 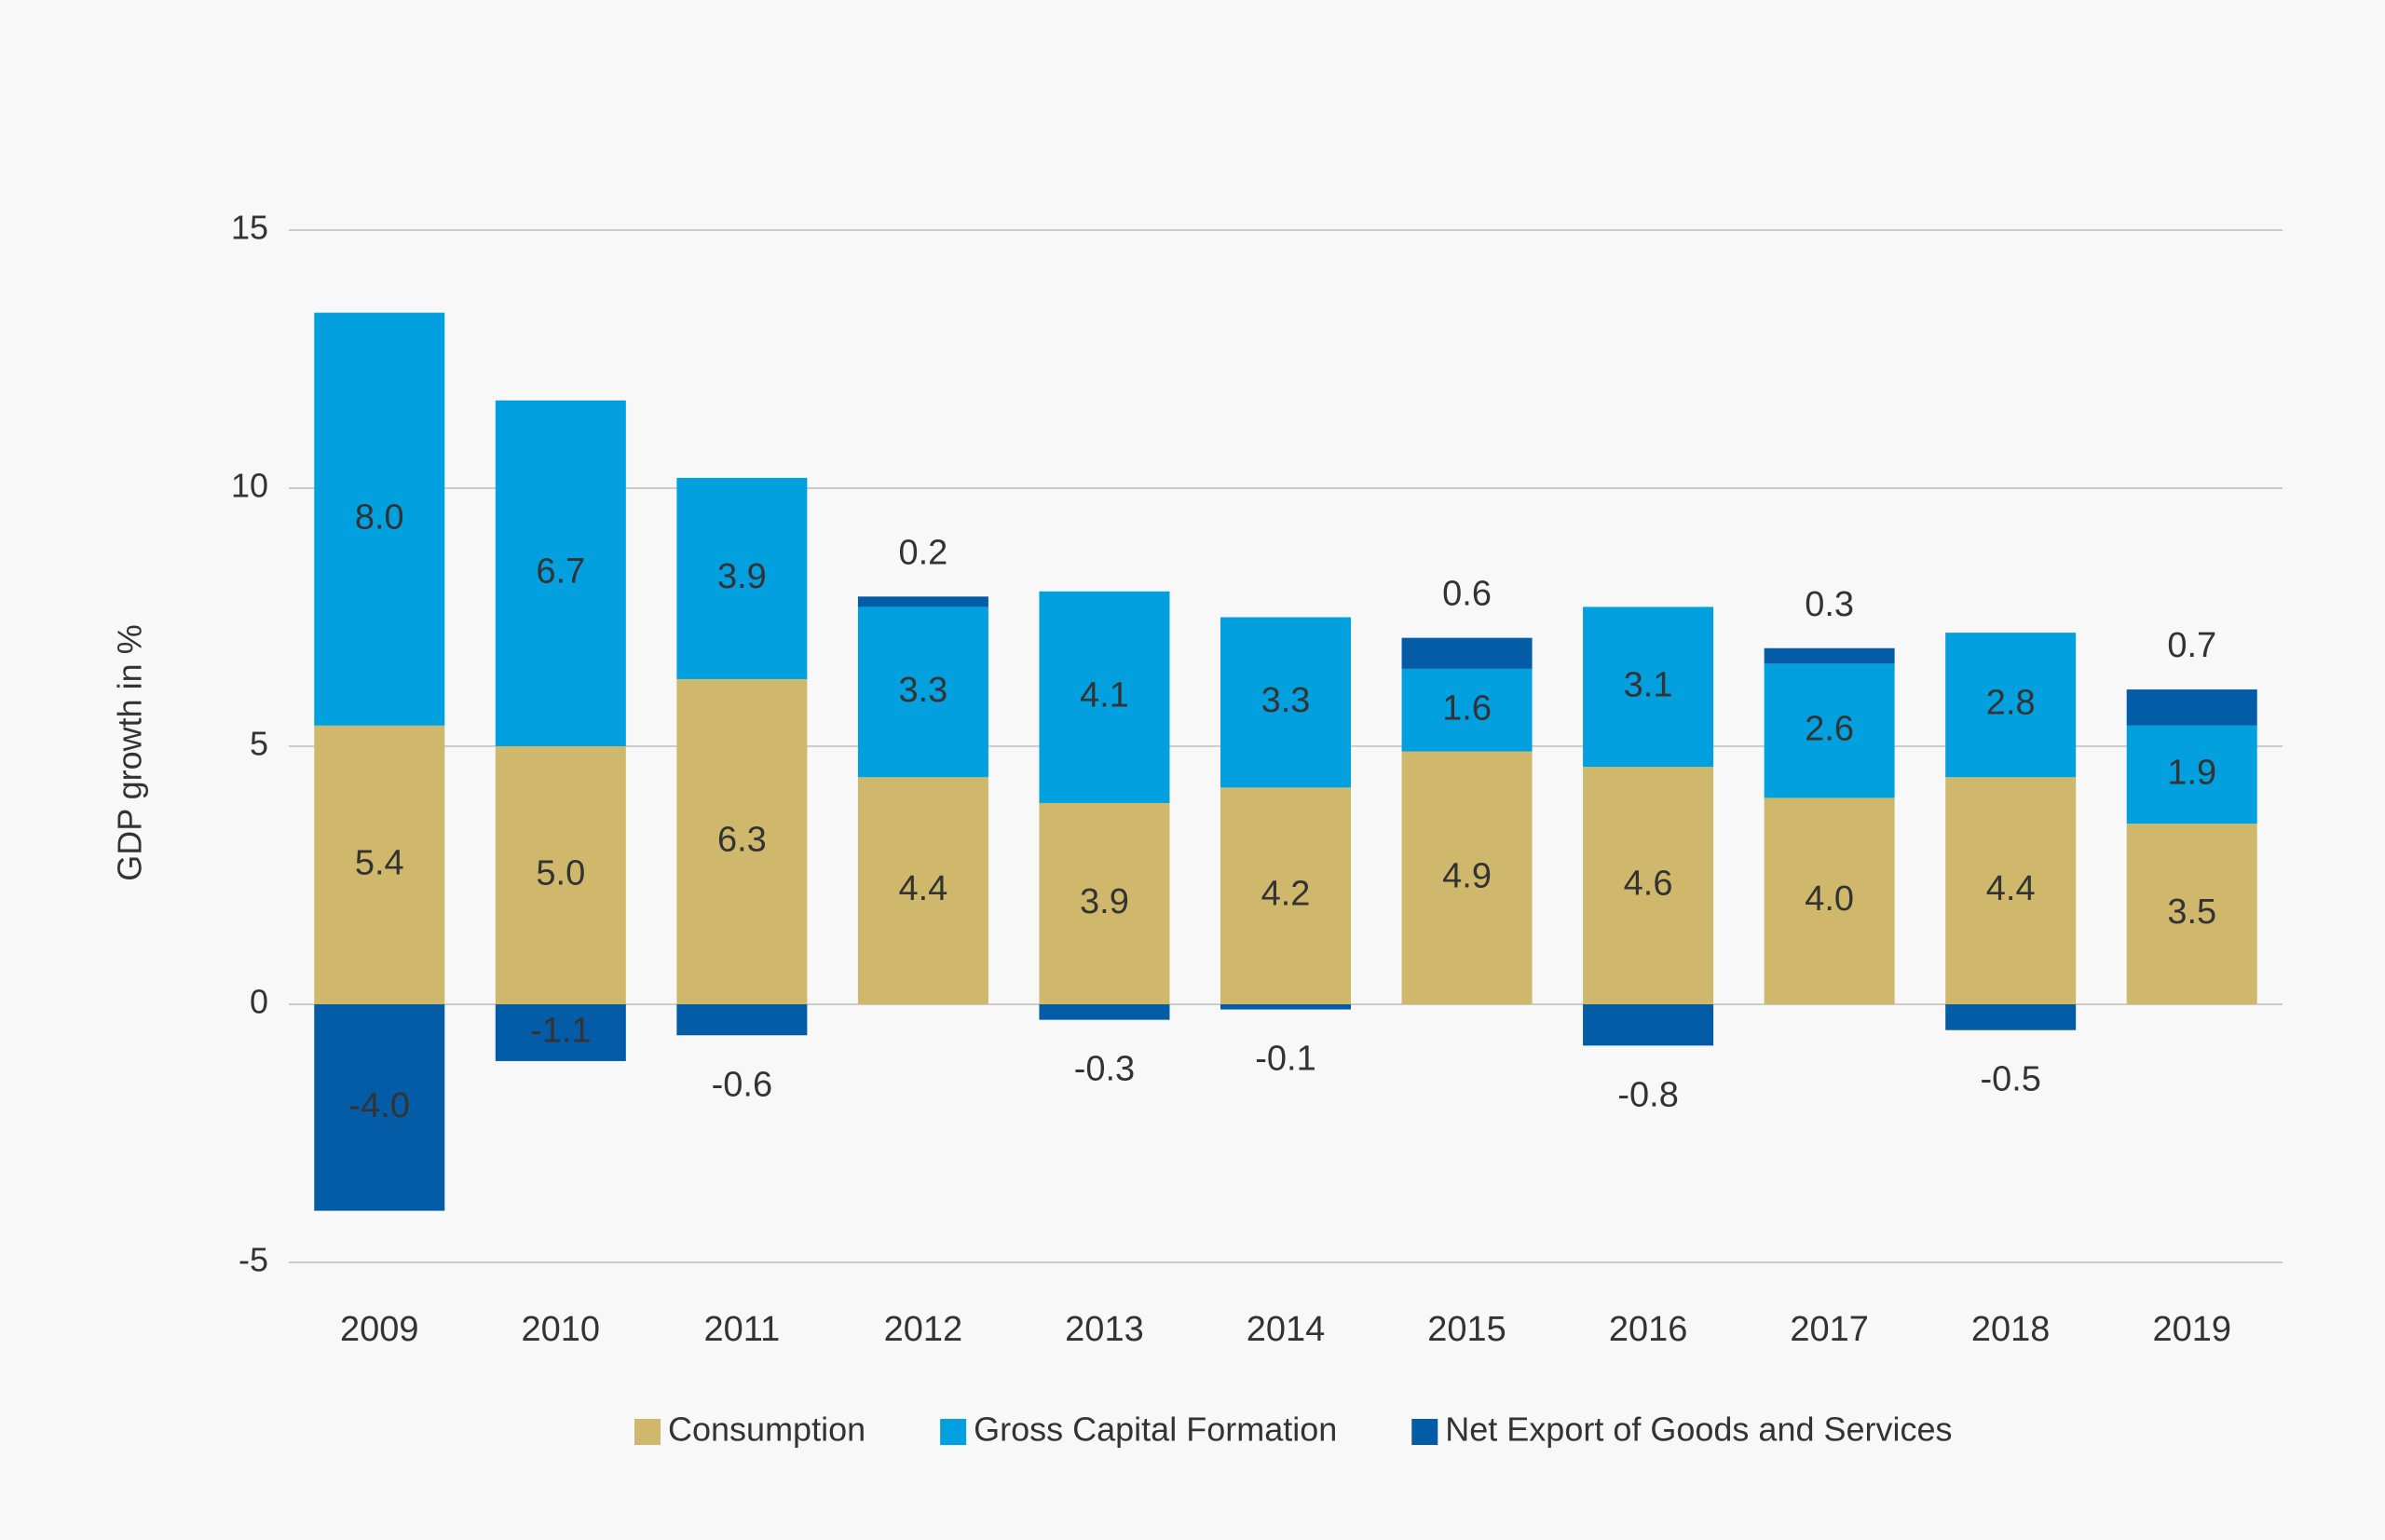 What do you see at coordinates (1829, 604) in the screenshot?
I see `value-label: 0.3` at bounding box center [1829, 604].